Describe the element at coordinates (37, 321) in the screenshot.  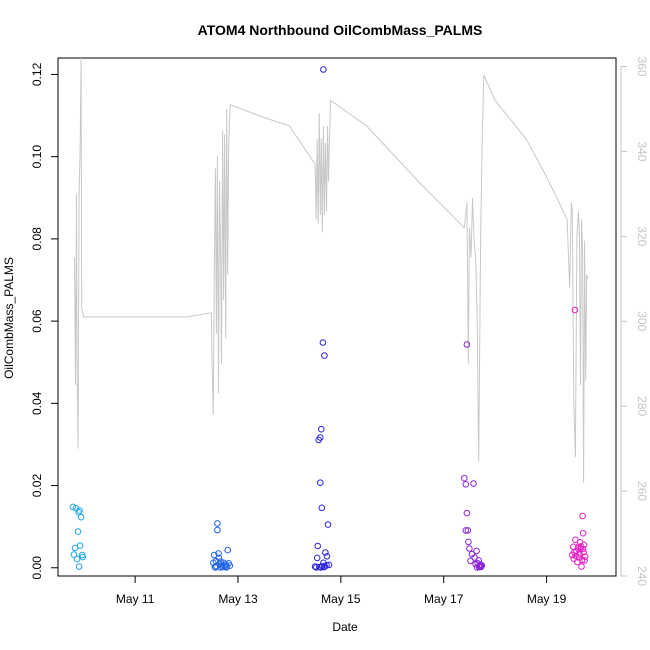
I see `y-tick-label: 0.06` at that location.